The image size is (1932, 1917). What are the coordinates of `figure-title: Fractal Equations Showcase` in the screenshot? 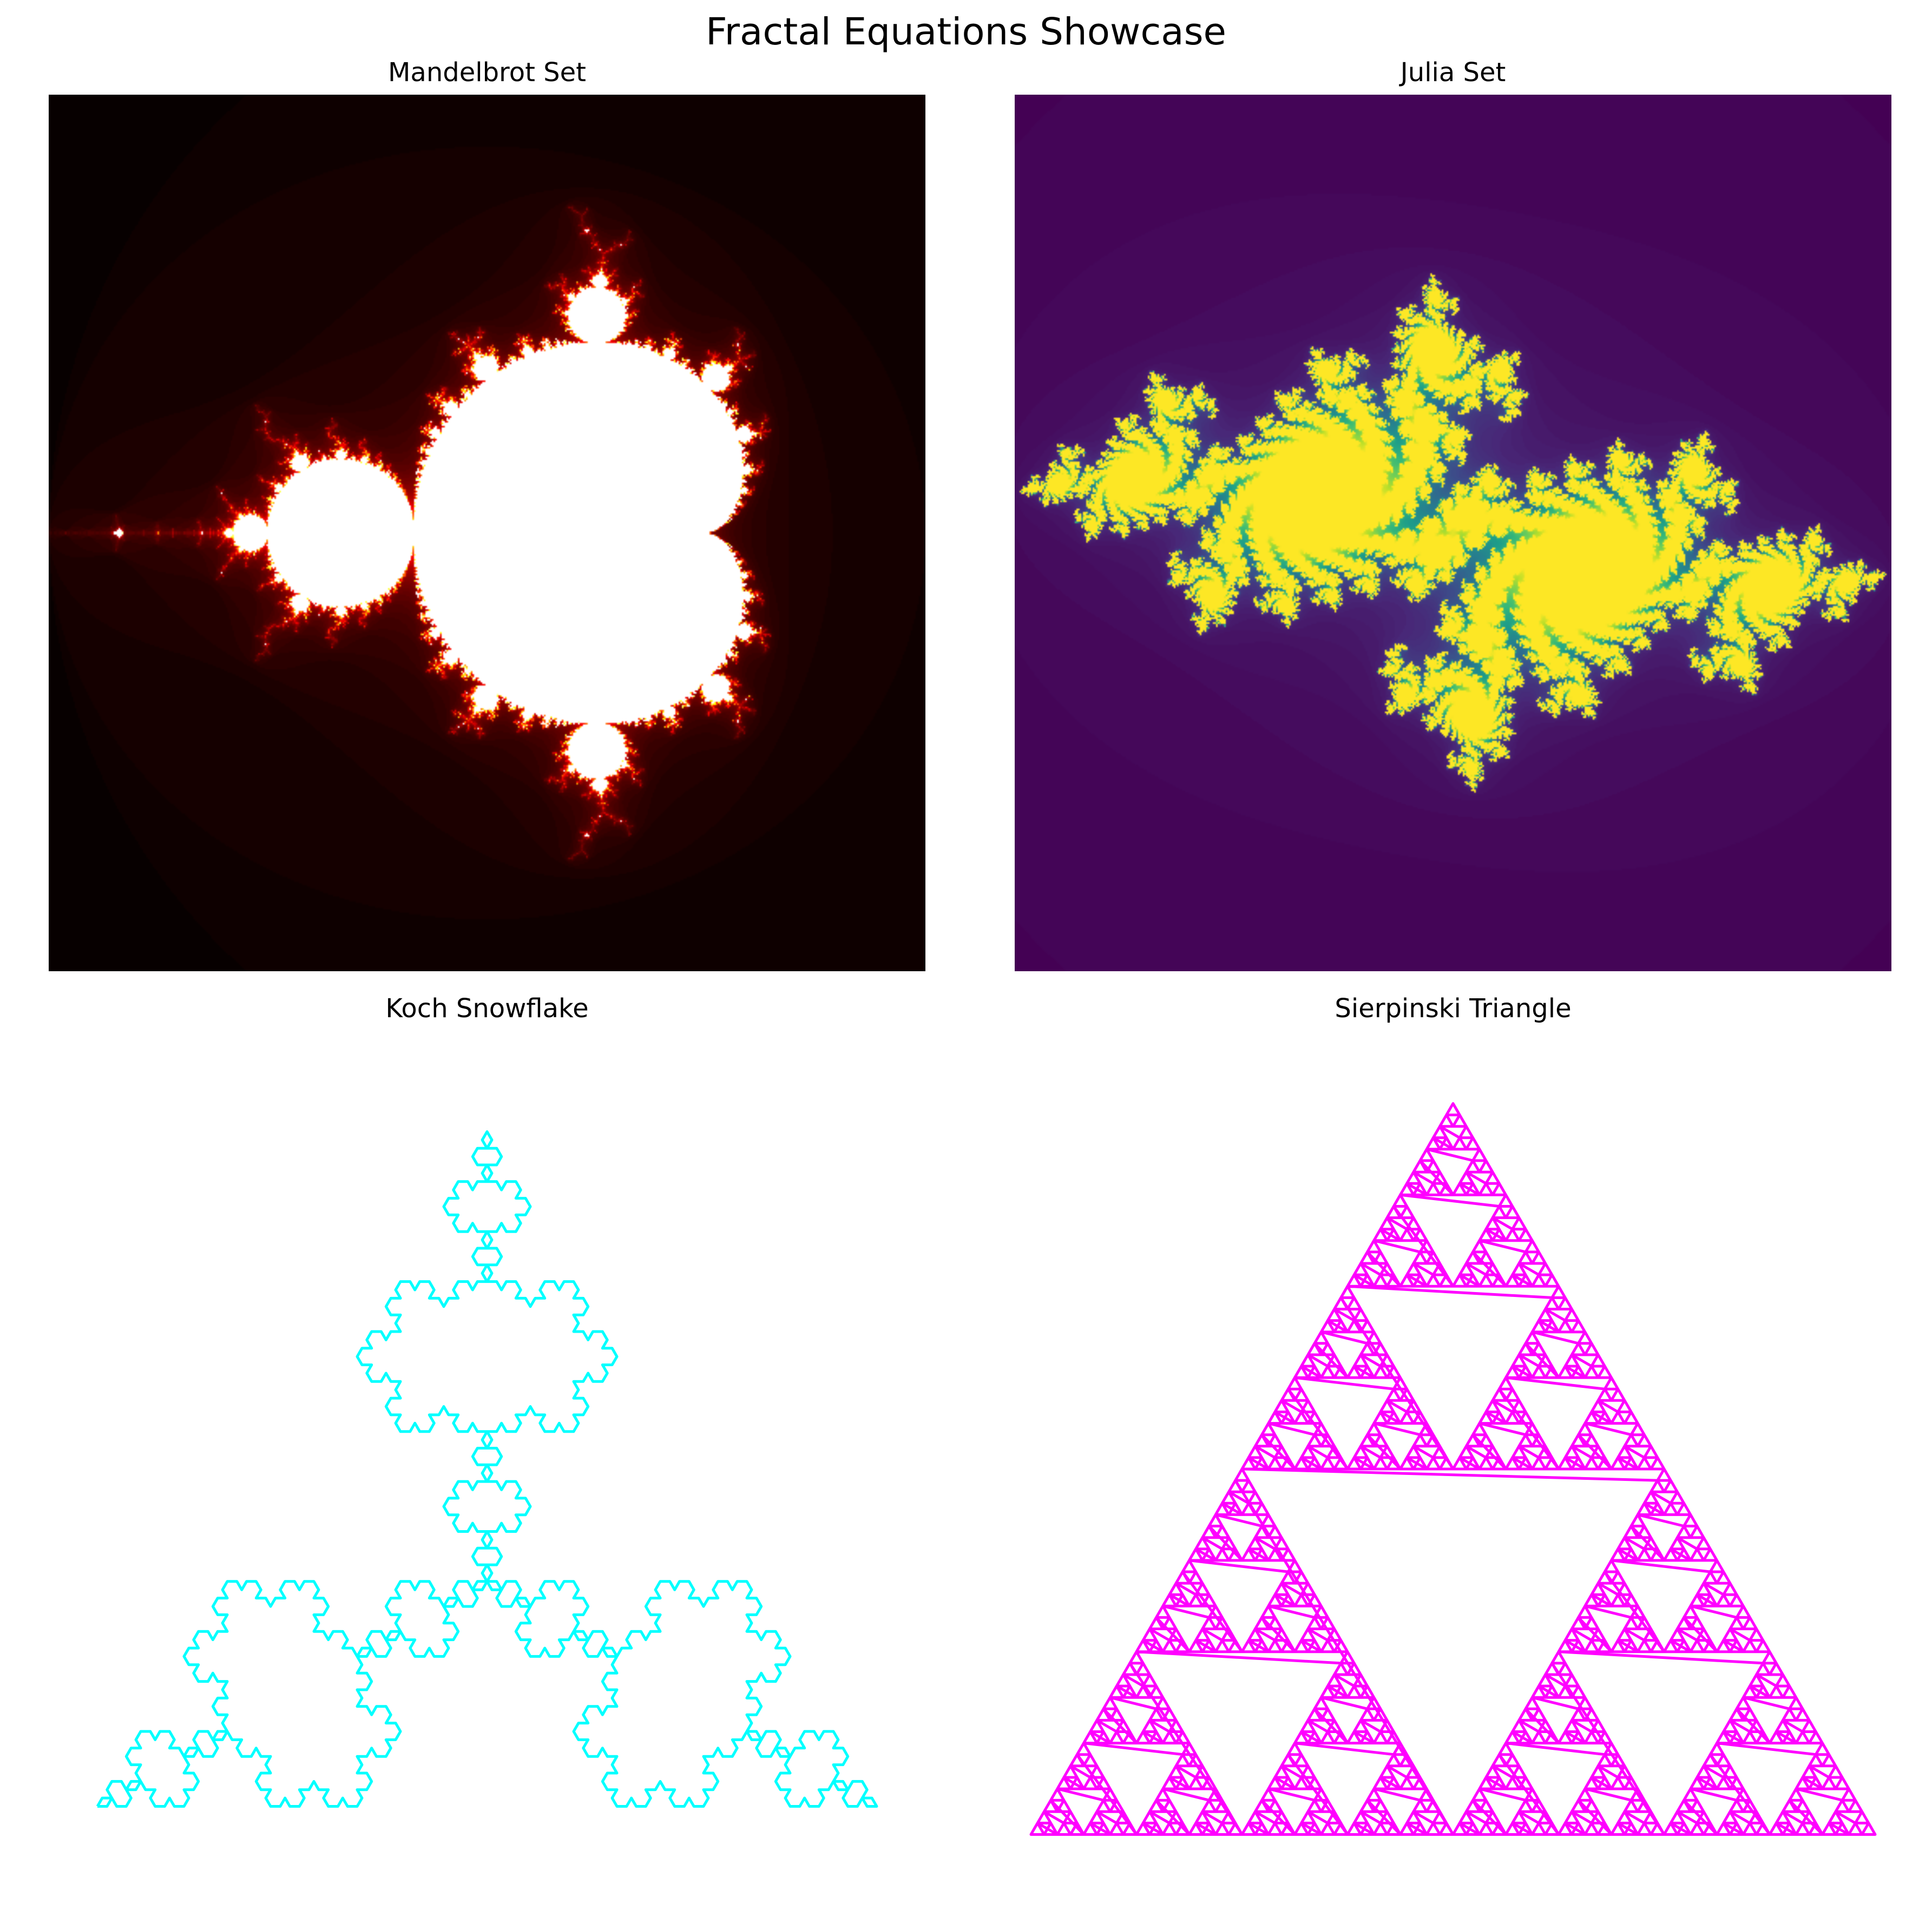 It's located at (966, 32).